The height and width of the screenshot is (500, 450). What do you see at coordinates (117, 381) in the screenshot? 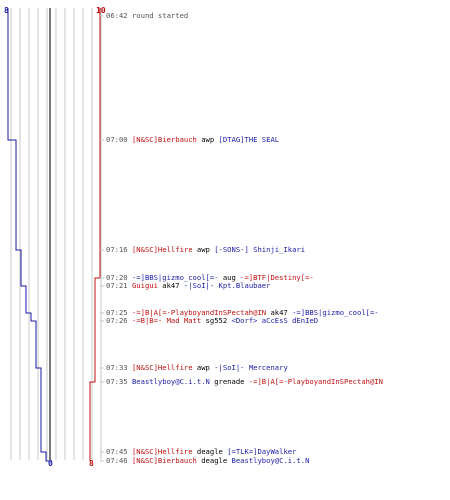
I see `event-time: 07:35` at bounding box center [117, 381].